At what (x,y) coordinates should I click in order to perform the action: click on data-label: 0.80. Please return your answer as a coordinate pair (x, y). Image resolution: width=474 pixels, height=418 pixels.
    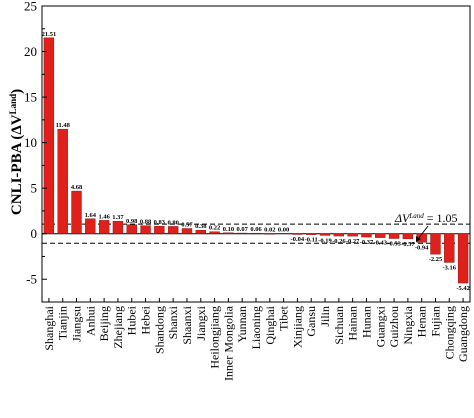
    Looking at the image, I should click on (172, 222).